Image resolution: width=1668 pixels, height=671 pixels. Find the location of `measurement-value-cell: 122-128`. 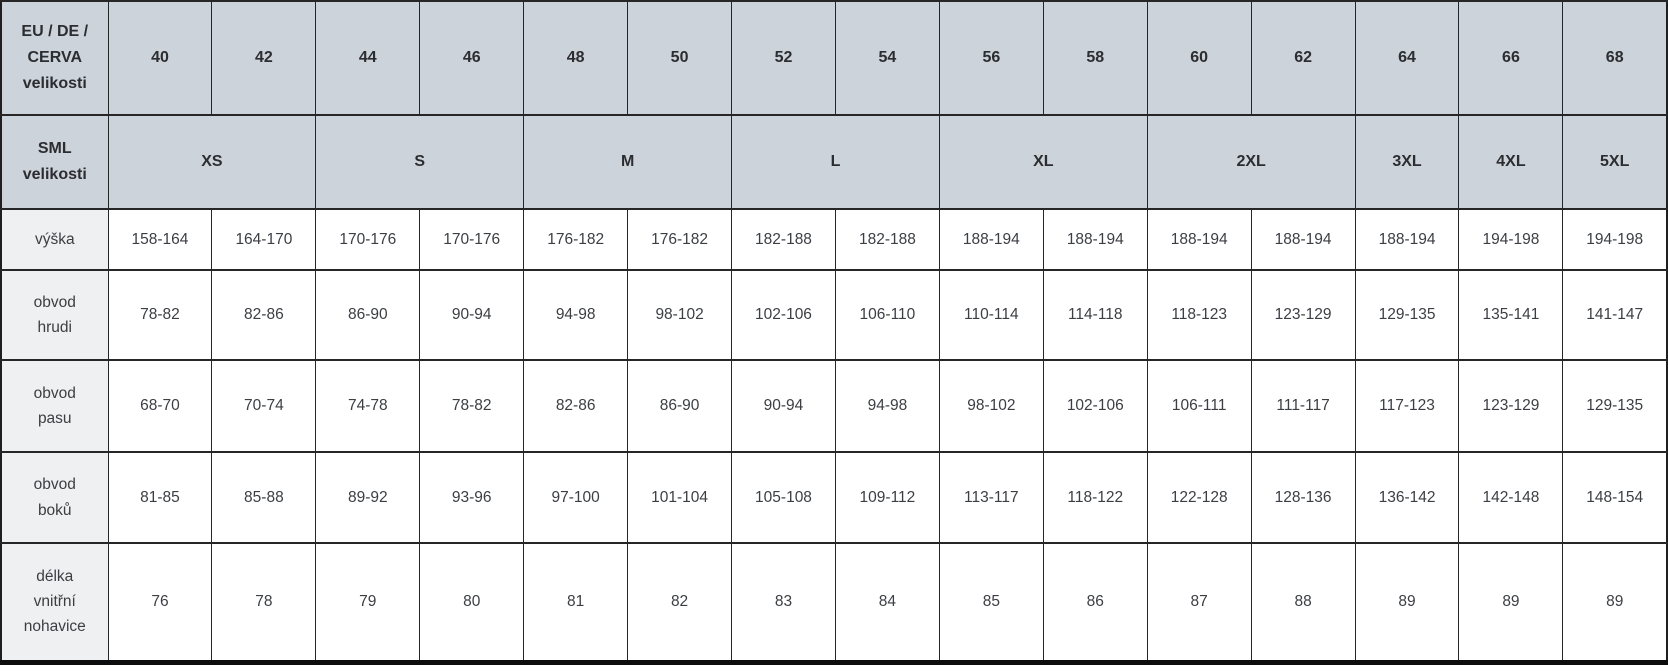

measurement-value-cell: 122-128 is located at coordinates (1199, 497).